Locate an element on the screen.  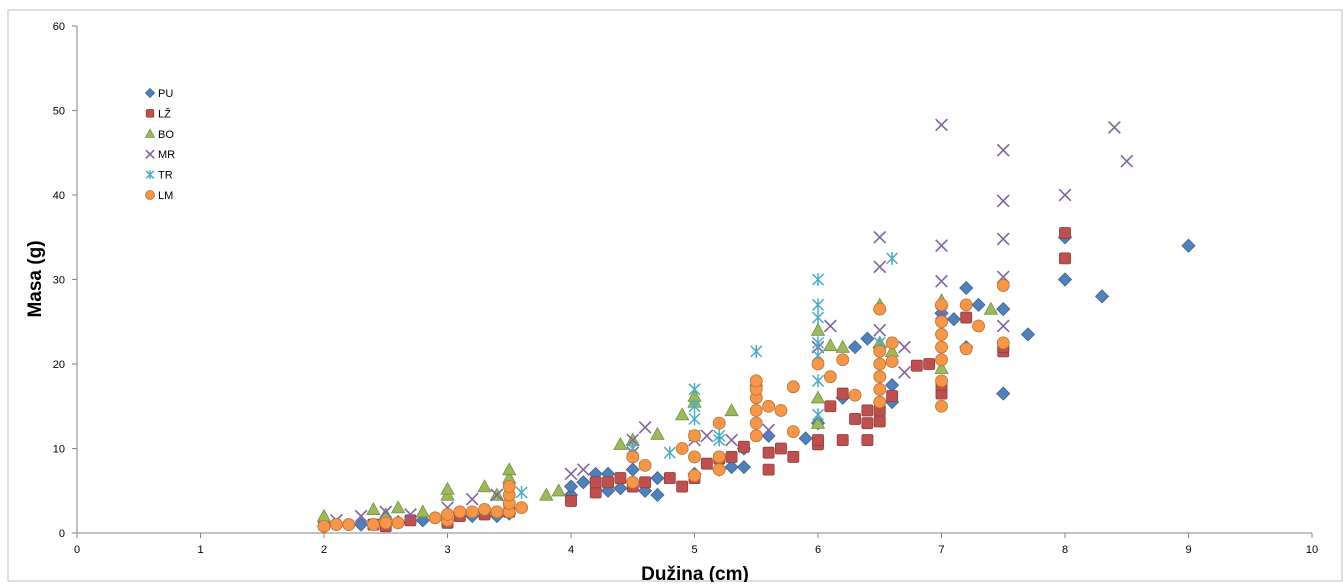
x-tick-label: 8 is located at coordinates (1065, 550).